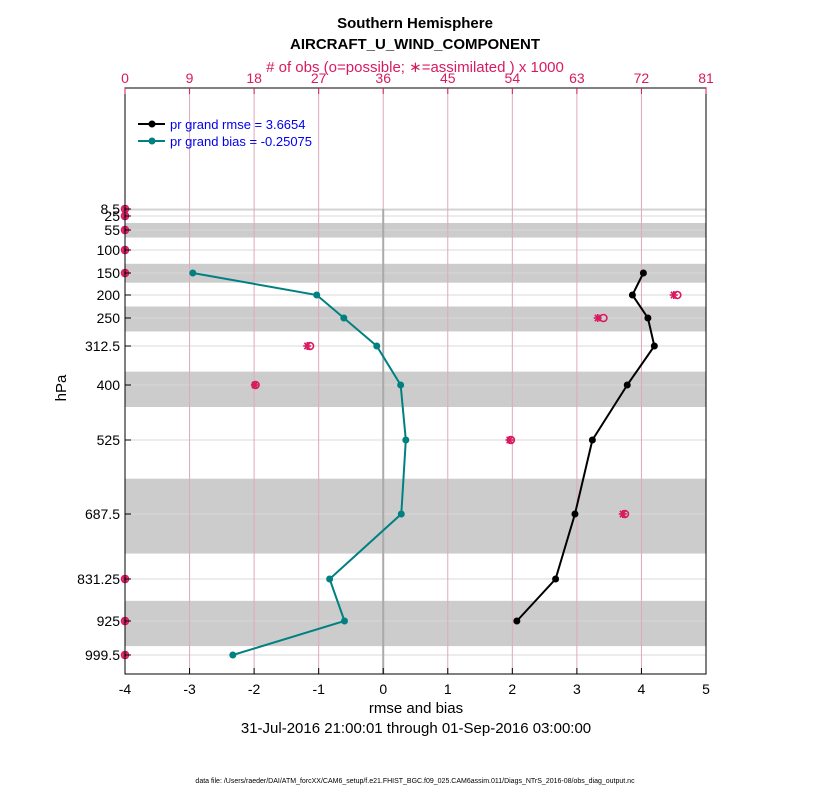 The image size is (830, 800). Describe the element at coordinates (706, 689) in the screenshot. I see `x-tick-label: 5` at that location.